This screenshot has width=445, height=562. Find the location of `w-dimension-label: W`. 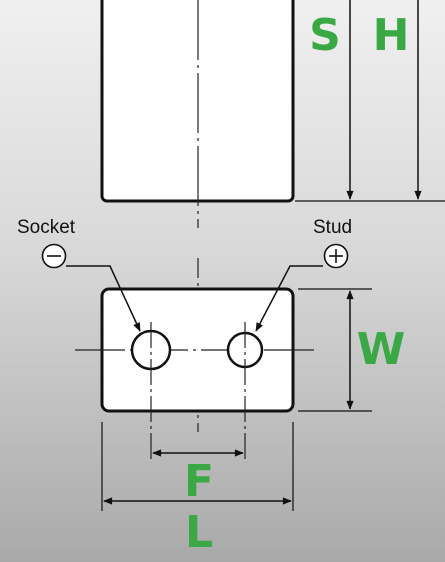

w-dimension-label: W is located at coordinates (381, 349).